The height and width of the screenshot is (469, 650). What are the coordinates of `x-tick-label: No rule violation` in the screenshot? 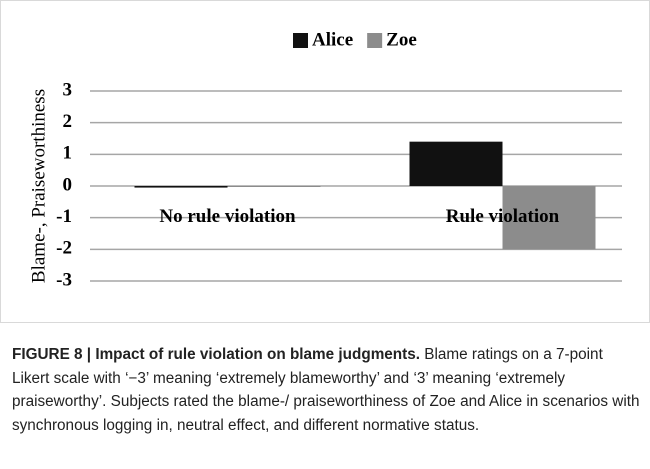 It's located at (227, 216).